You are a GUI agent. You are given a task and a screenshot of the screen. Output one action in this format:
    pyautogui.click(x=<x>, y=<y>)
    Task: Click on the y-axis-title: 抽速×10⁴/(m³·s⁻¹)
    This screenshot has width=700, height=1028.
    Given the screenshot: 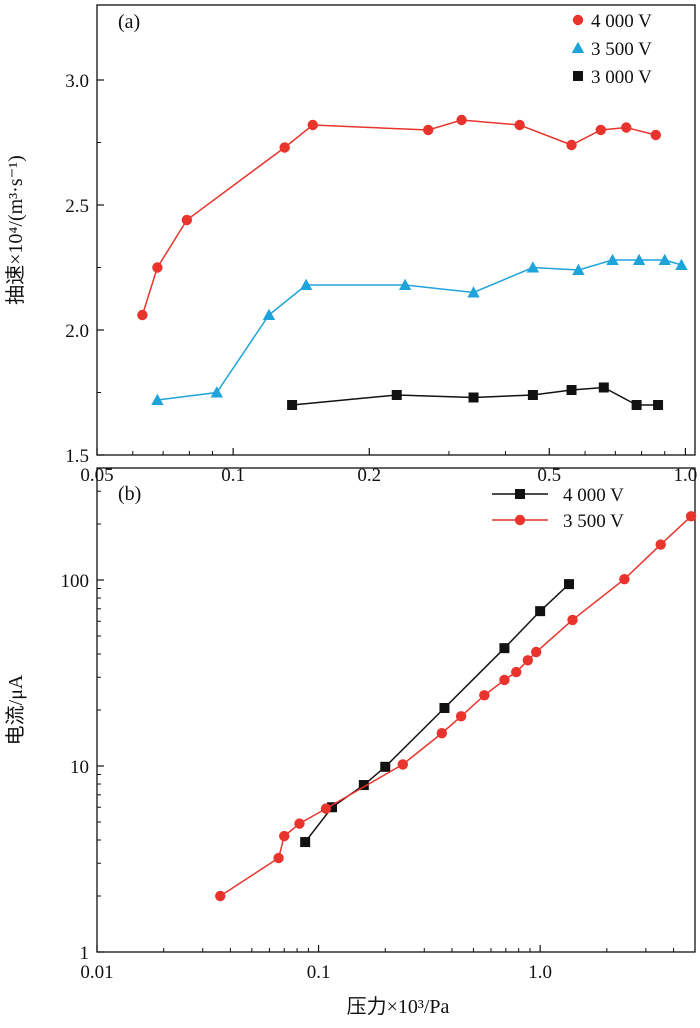 What is the action you would take?
    pyautogui.click(x=15, y=230)
    